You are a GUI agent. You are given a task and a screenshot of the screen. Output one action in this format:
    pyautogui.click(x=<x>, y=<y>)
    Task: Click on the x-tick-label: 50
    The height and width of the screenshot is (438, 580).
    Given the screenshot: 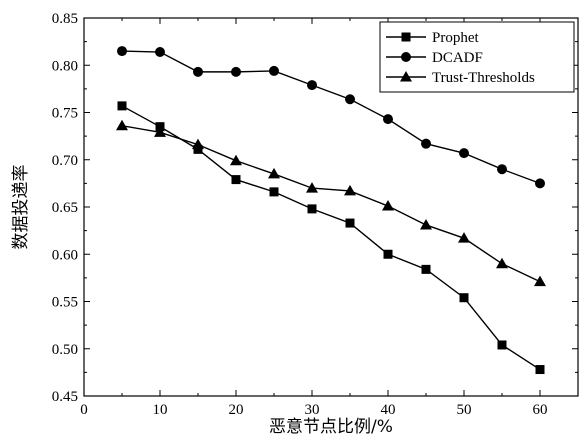 What is the action you would take?
    pyautogui.click(x=464, y=410)
    